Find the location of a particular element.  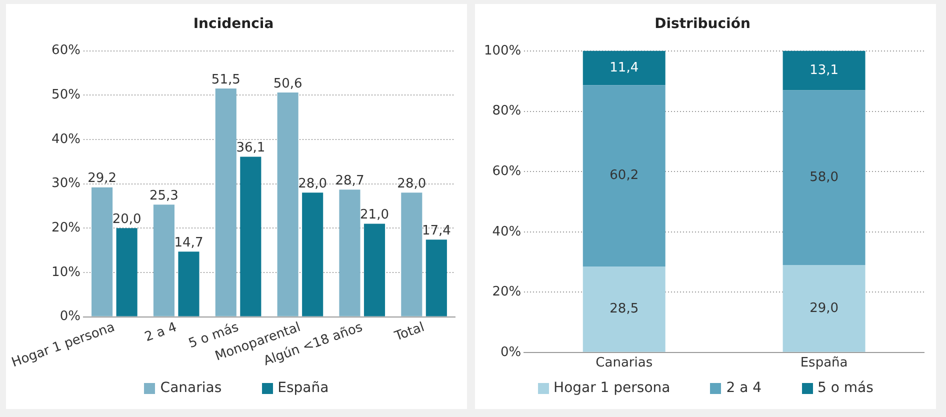

legend-label: 5 o más is located at coordinates (846, 388).